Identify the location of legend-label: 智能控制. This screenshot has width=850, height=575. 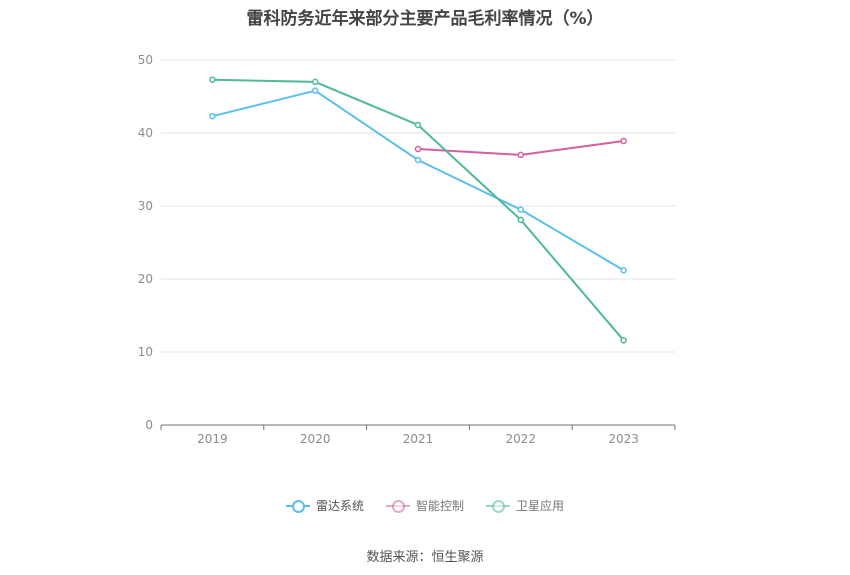
(439, 506).